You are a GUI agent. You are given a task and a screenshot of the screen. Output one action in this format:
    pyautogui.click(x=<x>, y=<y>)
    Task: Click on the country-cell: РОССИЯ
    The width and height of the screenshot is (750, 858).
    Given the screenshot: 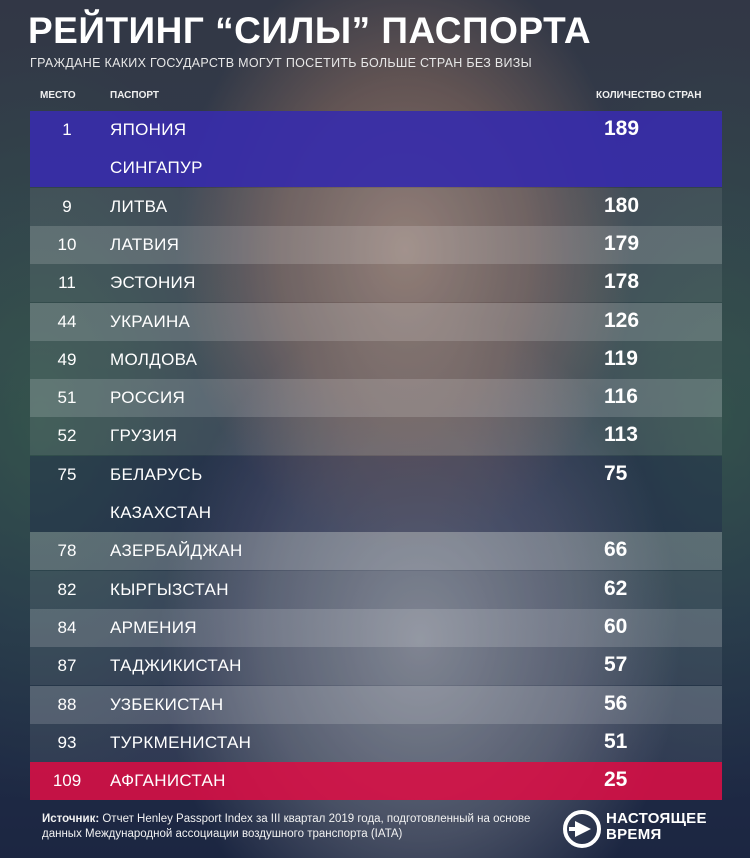 What is the action you would take?
    pyautogui.click(x=148, y=398)
    